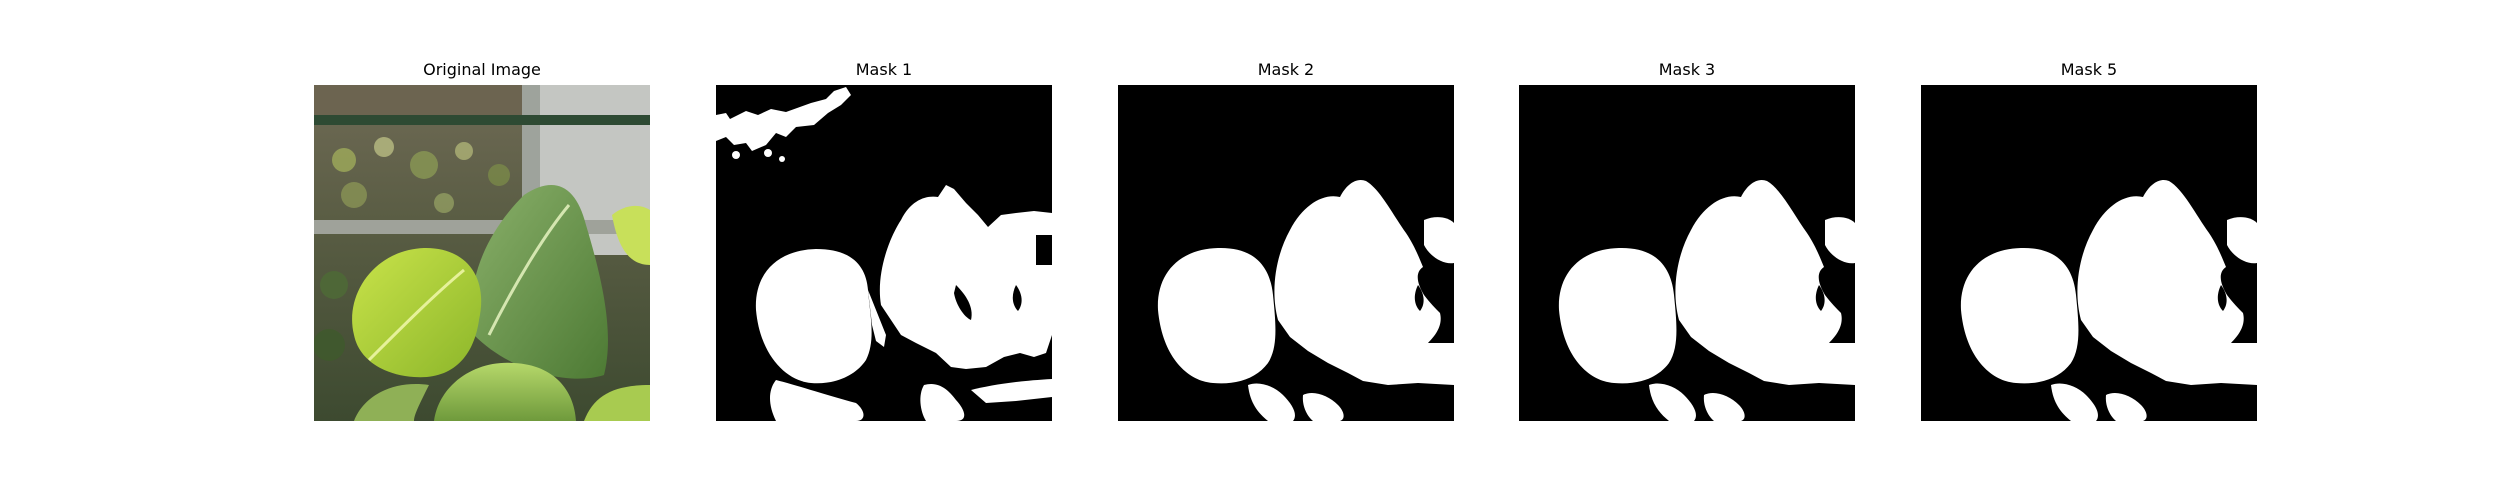 This screenshot has height=500, width=2500. I want to click on panel-mask-2: Mask 2, so click(1288, 250).